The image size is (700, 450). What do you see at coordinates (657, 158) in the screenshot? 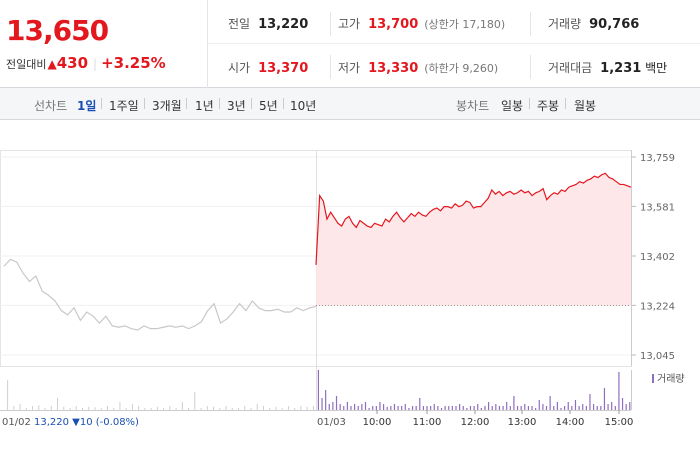
I see `y-tick-label: 13,759` at bounding box center [657, 158].